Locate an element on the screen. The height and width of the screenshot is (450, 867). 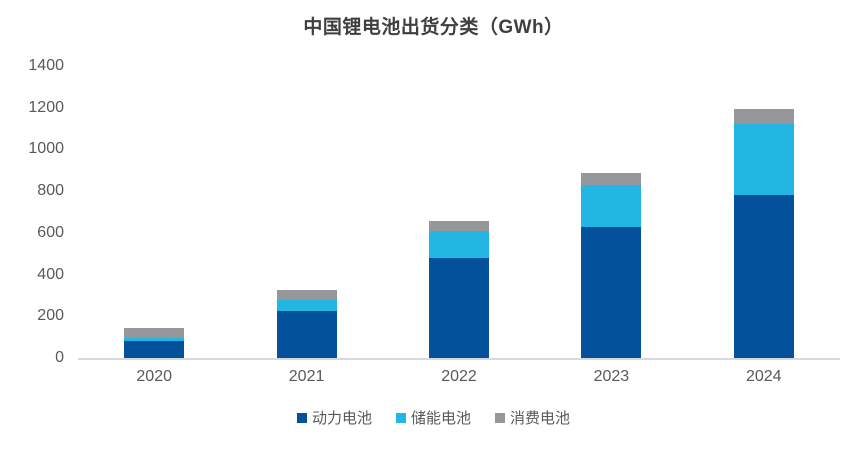
bar-segment-consumer-battery-2024 is located at coordinates (763, 116).